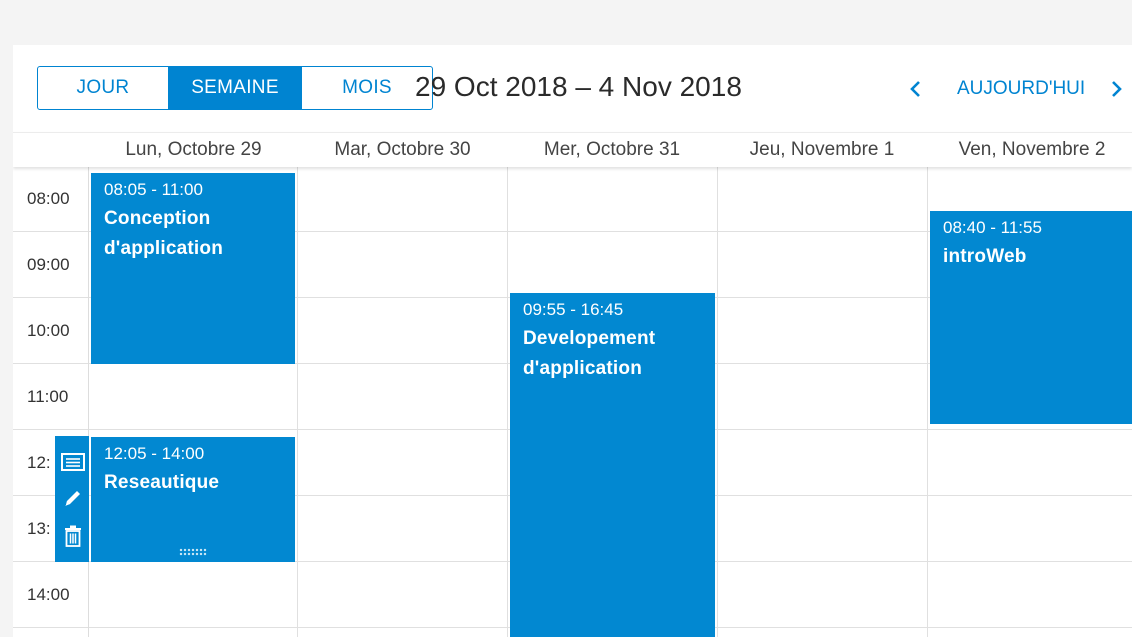 Image resolution: width=1132 pixels, height=637 pixels. I want to click on chevron-left-icon, so click(915, 89).